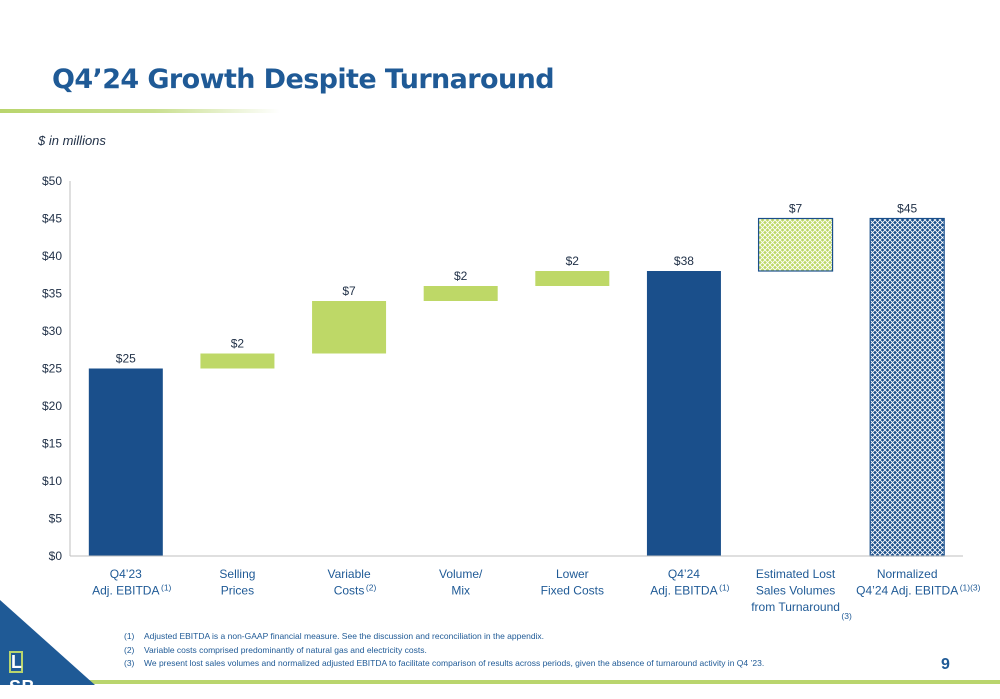 Image resolution: width=1000 pixels, height=699 pixels. What do you see at coordinates (52, 181) in the screenshot?
I see `y-tick-label: $50` at bounding box center [52, 181].